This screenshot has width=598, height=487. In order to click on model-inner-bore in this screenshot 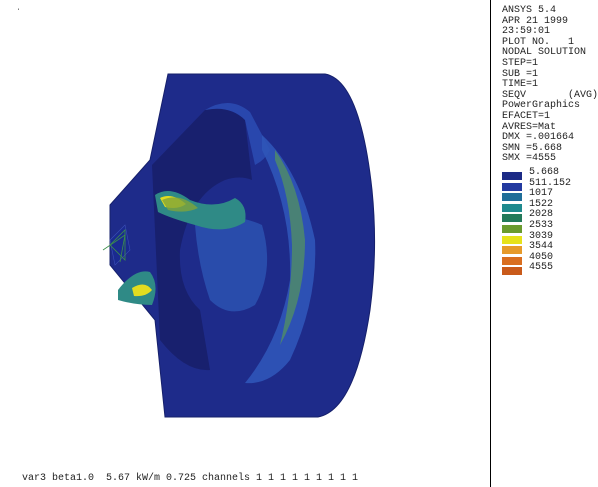, I will do `click(202, 239)`.